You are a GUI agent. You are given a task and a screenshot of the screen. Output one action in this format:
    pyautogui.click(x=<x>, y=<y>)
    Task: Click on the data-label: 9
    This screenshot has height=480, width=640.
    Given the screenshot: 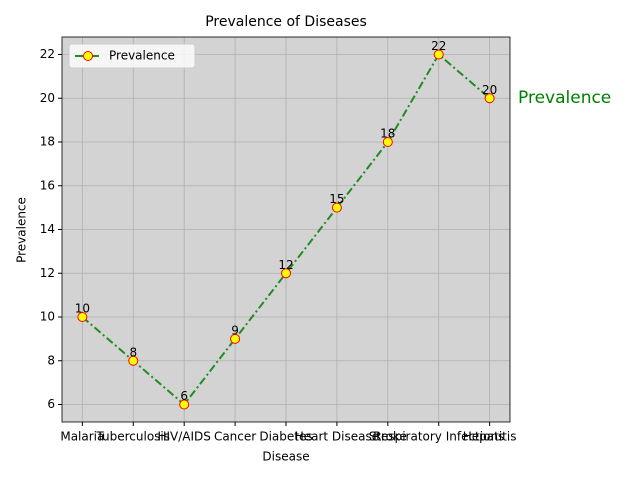 What is the action you would take?
    pyautogui.click(x=235, y=330)
    